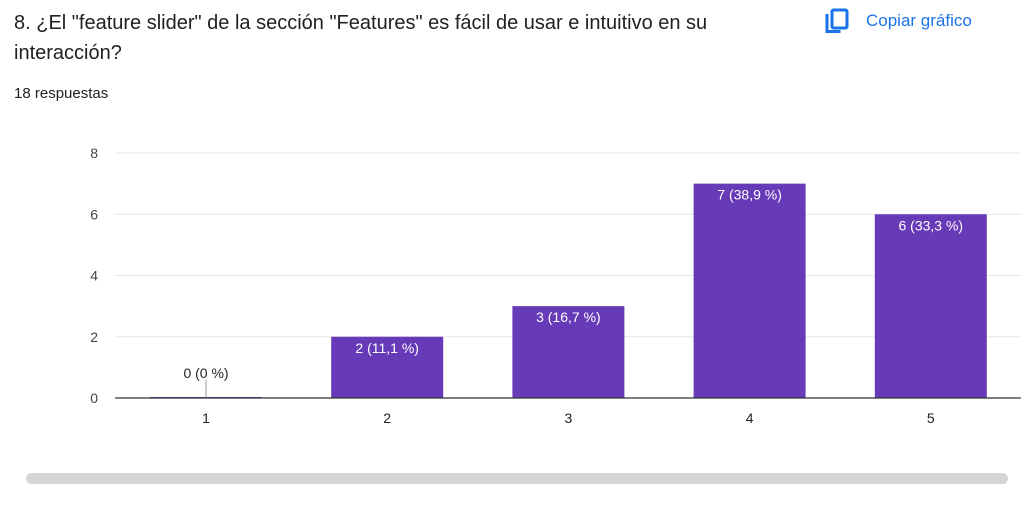 Image resolution: width=1031 pixels, height=513 pixels. I want to click on copy-icon, so click(837, 20).